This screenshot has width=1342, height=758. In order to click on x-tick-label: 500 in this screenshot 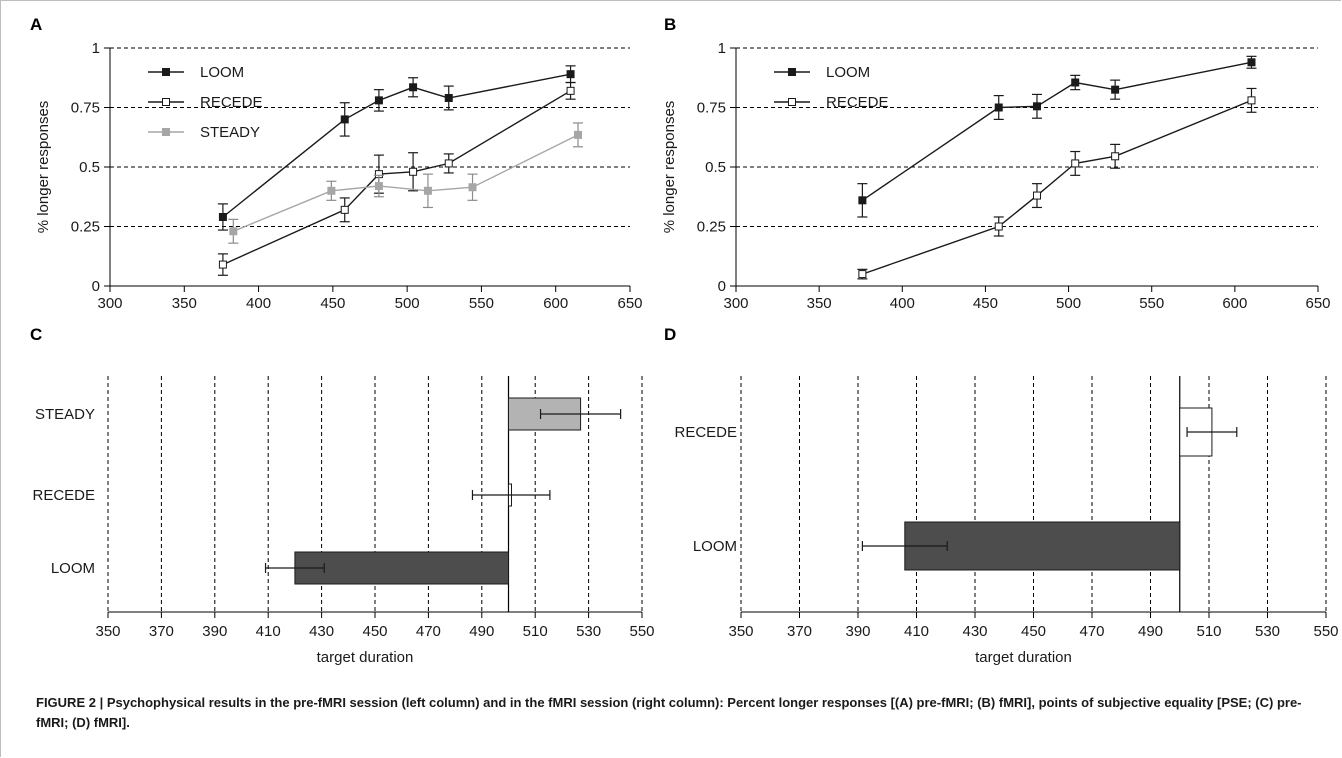, I will do `click(407, 303)`.